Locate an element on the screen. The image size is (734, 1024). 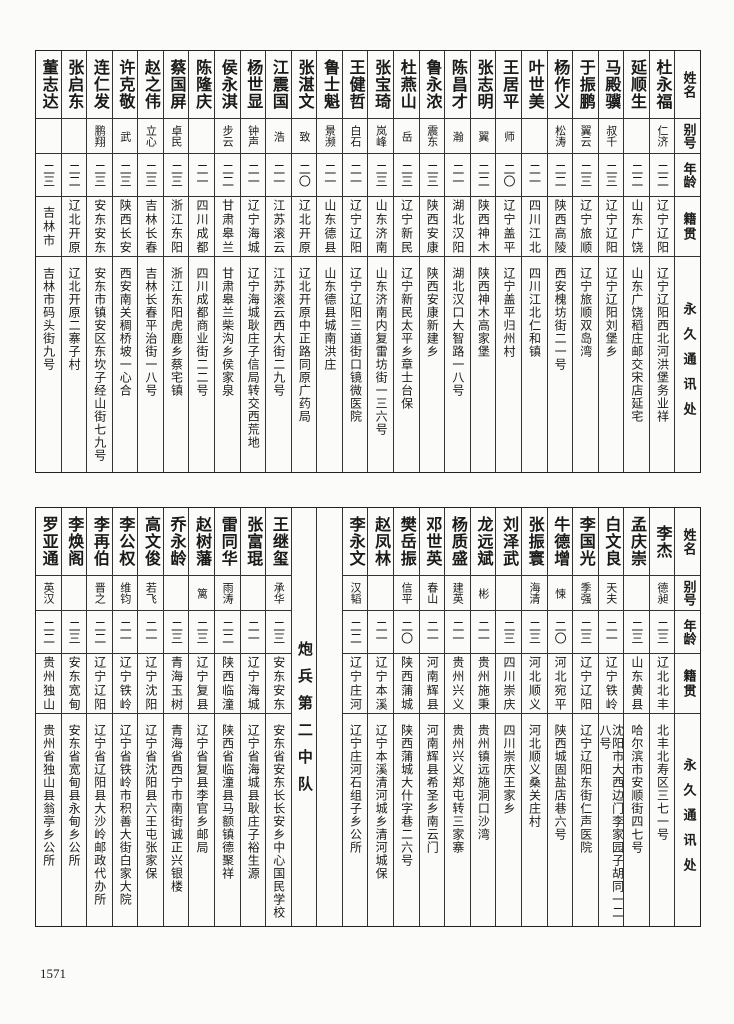
table-row: 叶世美 二一 四川江北 四川江北仁和镇 is located at coordinates (533, 261).